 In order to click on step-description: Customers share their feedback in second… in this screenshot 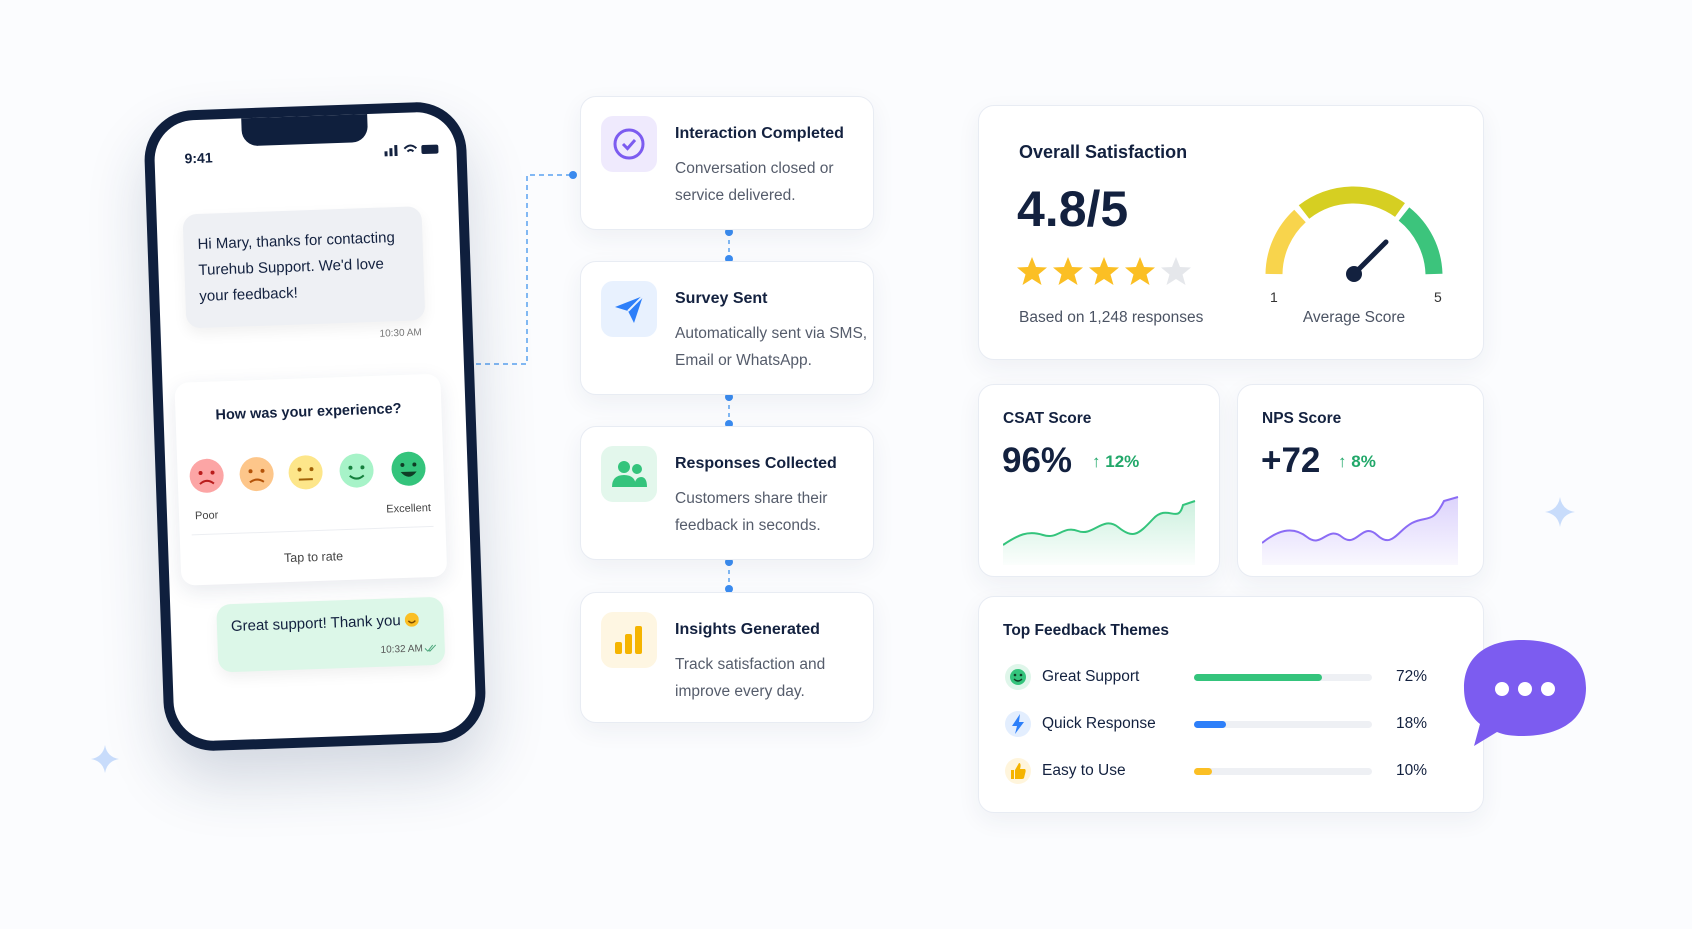, I will do `click(751, 512)`.